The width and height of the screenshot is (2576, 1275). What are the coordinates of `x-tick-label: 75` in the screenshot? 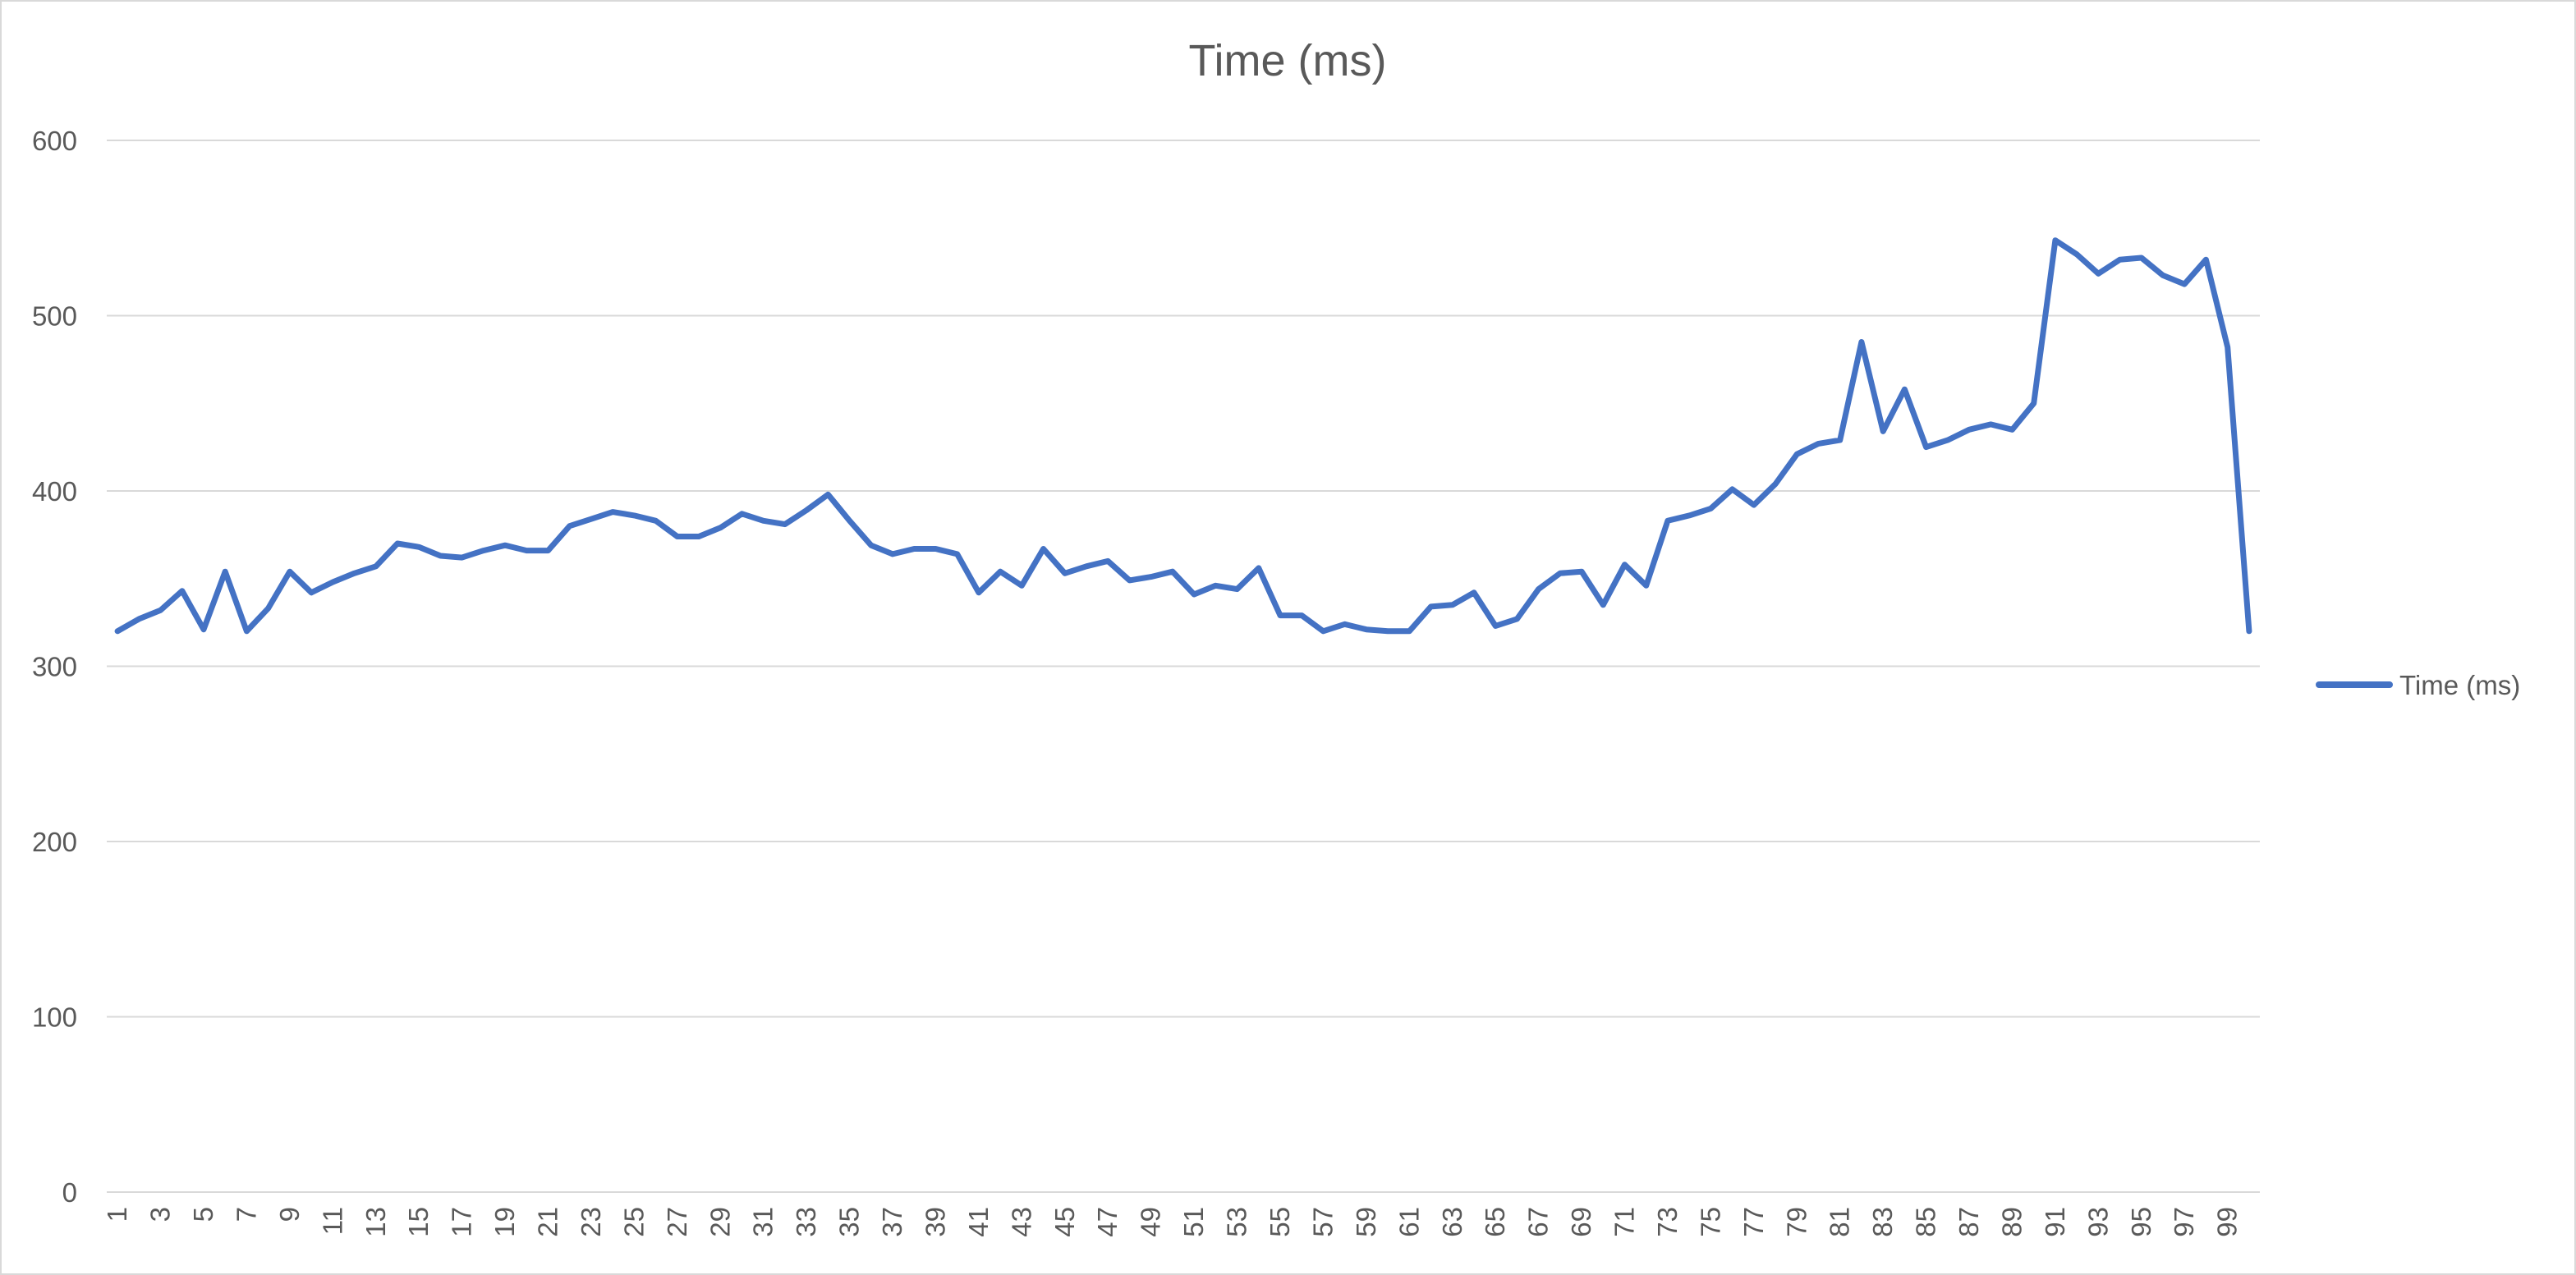 It's located at (1710, 1222).